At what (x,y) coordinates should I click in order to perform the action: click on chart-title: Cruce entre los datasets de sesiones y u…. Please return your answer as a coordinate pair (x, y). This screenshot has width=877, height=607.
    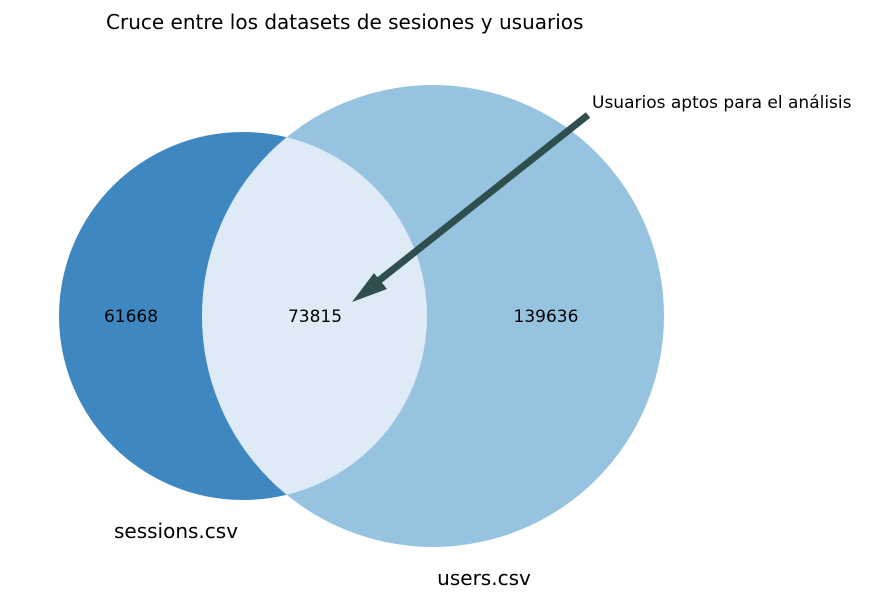
    Looking at the image, I should click on (344, 22).